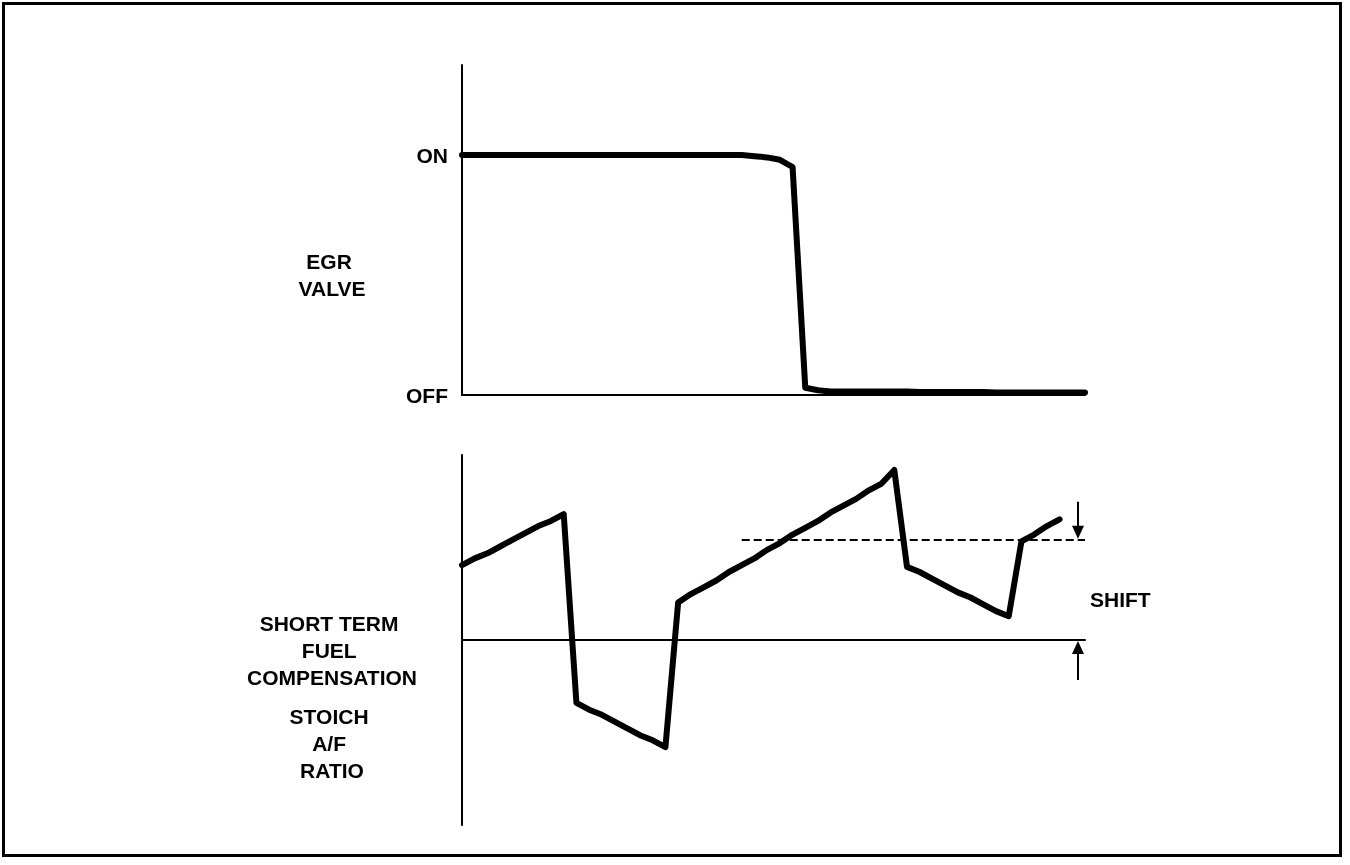 This screenshot has width=1350, height=865. I want to click on text: SHIFT, so click(1120, 600).